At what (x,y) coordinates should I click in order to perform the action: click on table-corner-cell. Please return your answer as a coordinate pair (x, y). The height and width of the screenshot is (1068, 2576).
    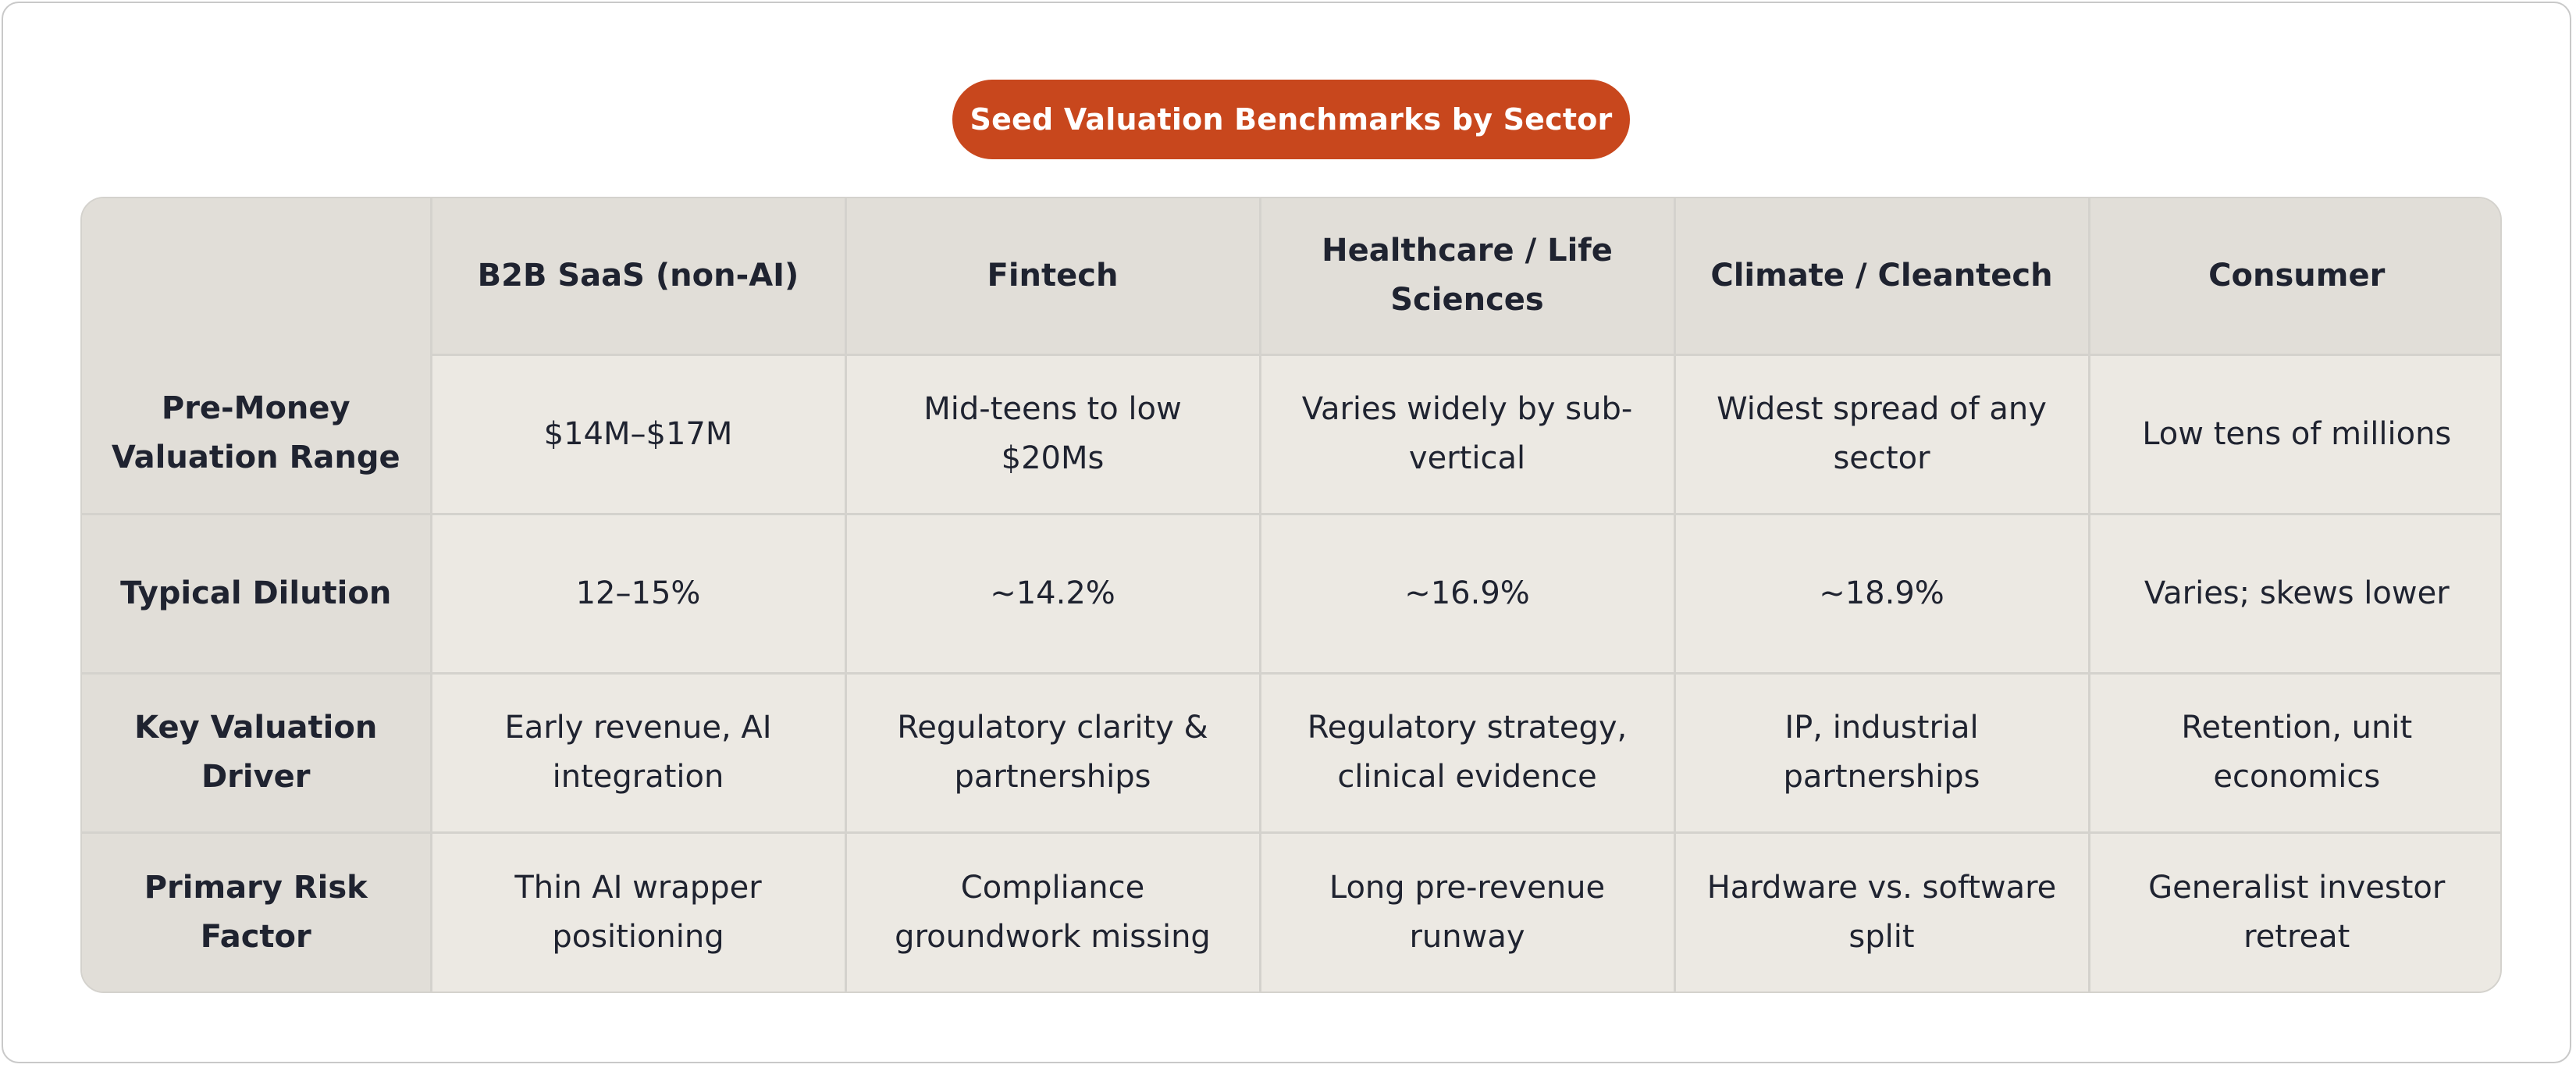
    Looking at the image, I should click on (257, 276).